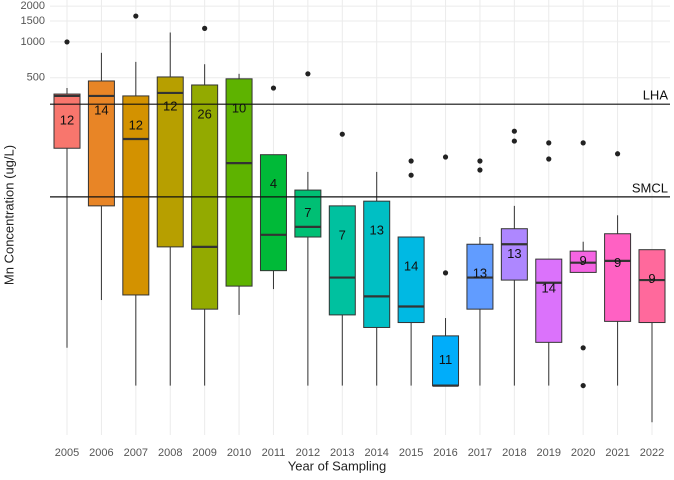  I want to click on y-tick-label: 2000, so click(33, 6).